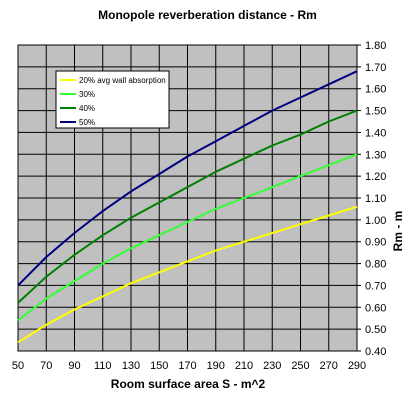 This screenshot has height=400, width=415. Describe the element at coordinates (87, 94) in the screenshot. I see `legend-label: 30%` at that location.